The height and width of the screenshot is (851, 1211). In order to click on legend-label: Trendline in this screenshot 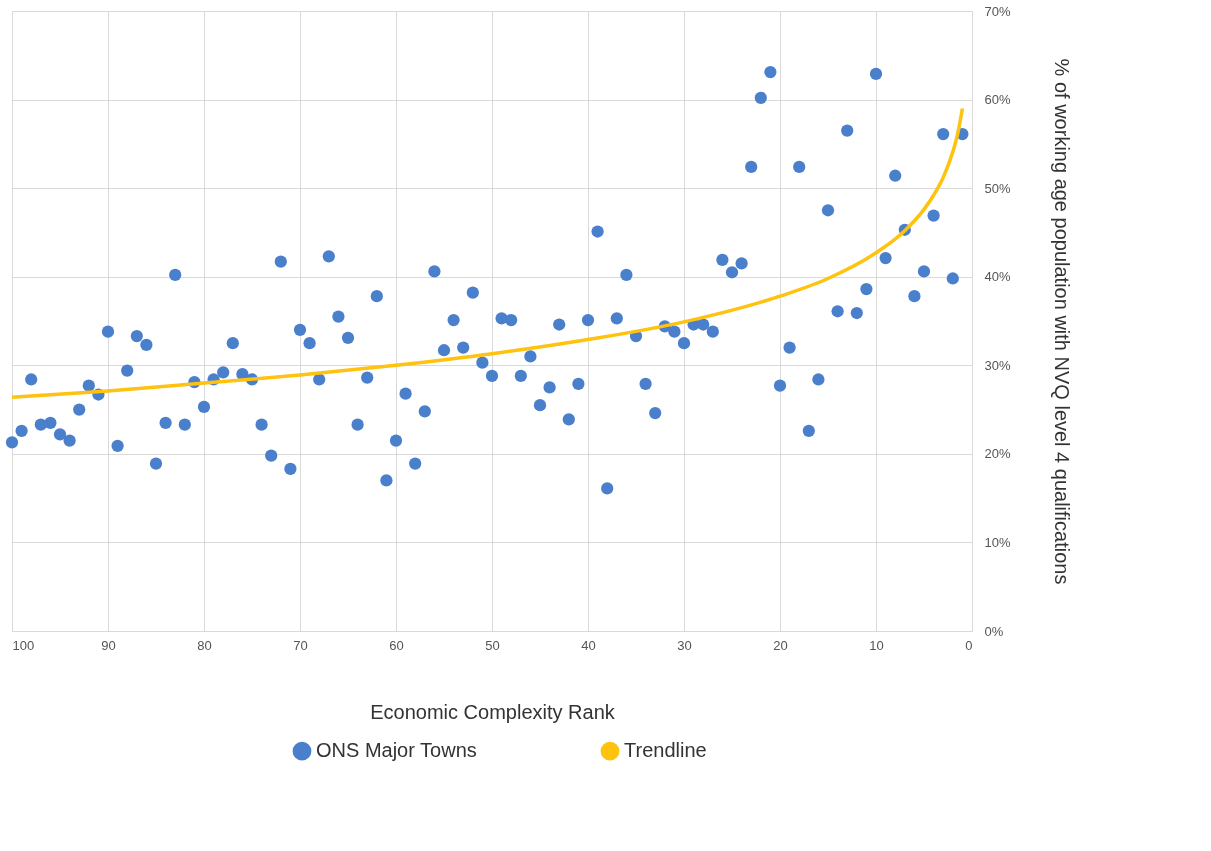, I will do `click(665, 750)`.